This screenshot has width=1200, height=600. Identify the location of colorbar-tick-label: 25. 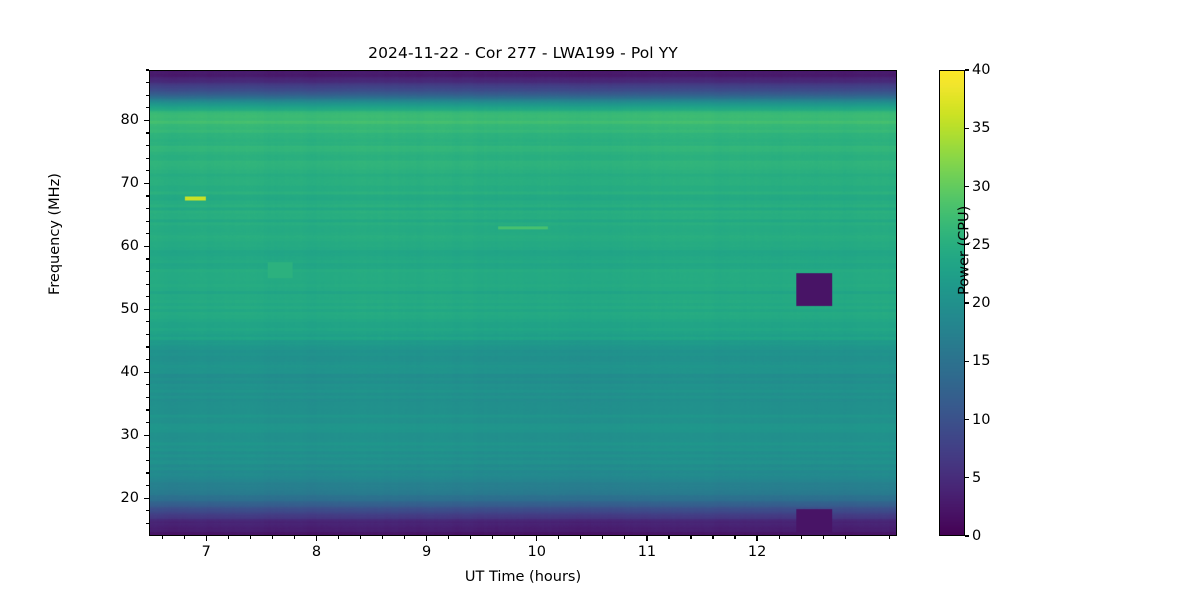
(981, 244).